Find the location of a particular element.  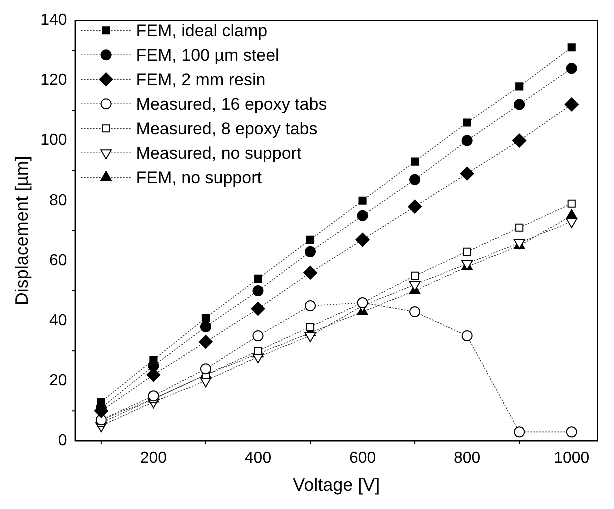

y-tick-label: 60 is located at coordinates (59, 261).